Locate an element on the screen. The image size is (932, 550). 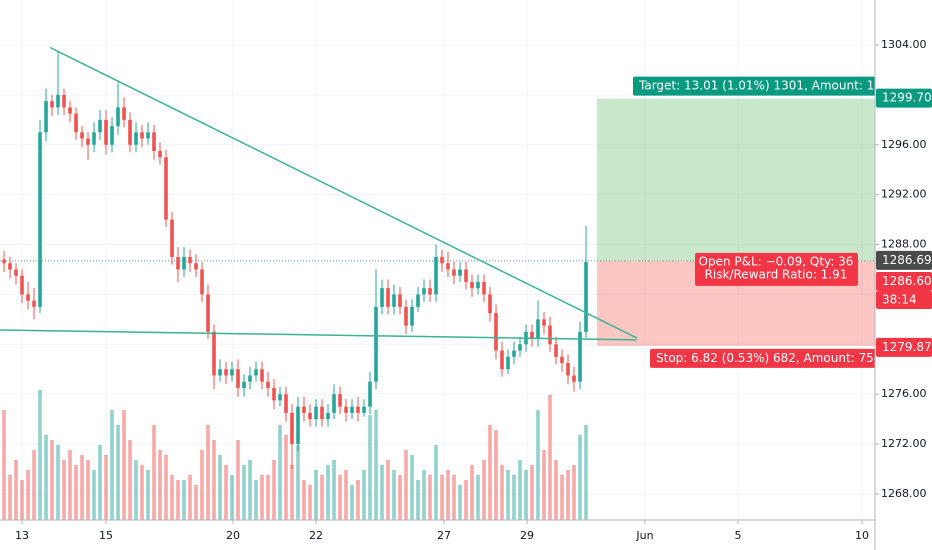
y-tick-label: 1296.00 is located at coordinates (904, 144).